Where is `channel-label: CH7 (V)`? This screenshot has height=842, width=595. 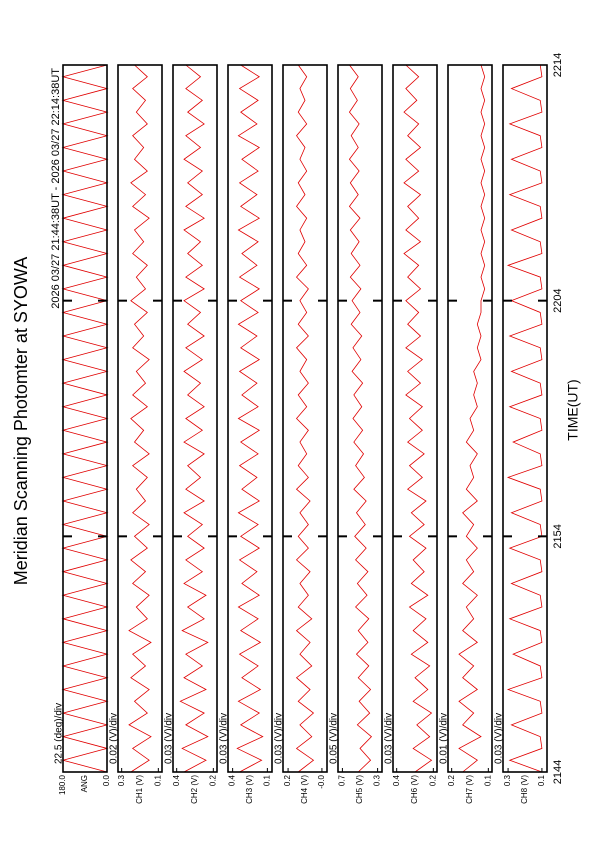 channel-label: CH7 (V) is located at coordinates (469, 789).